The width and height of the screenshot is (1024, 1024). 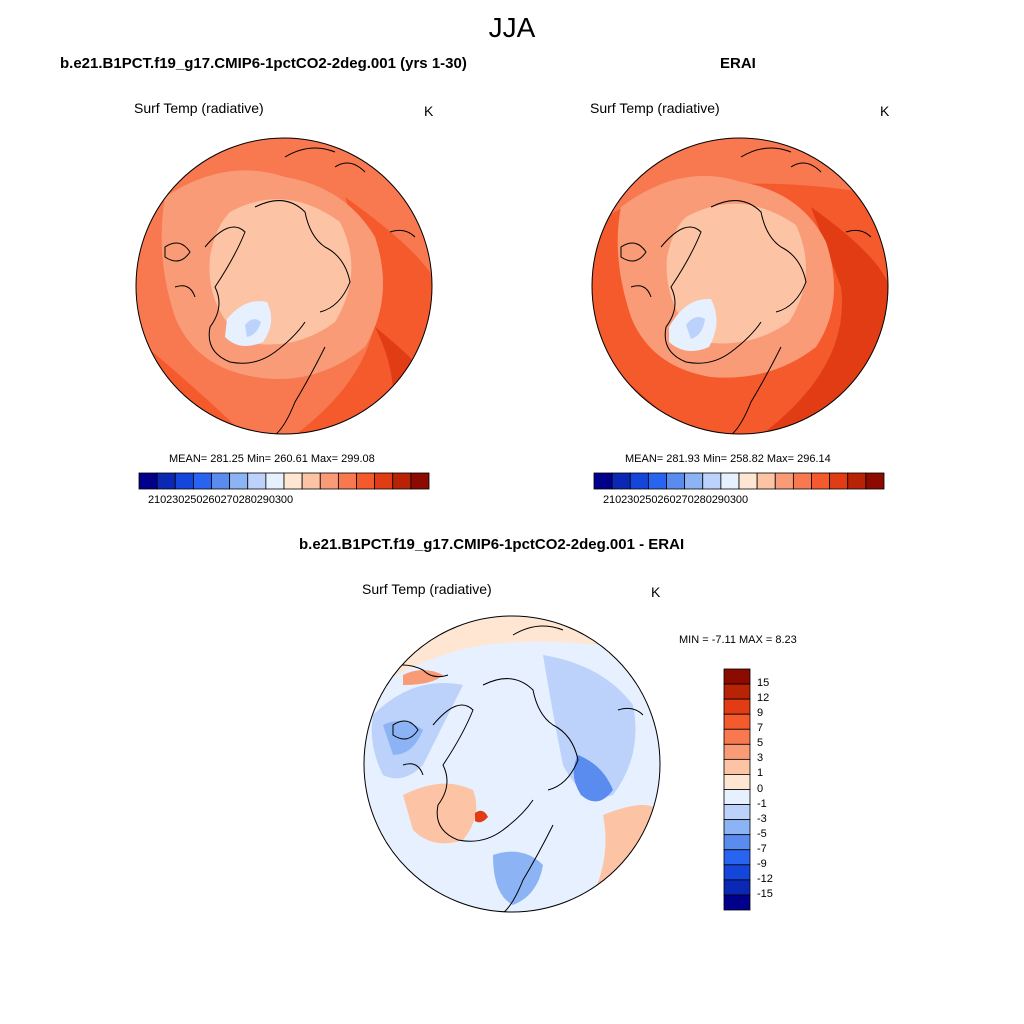 What do you see at coordinates (760, 713) in the screenshot?
I see `colorbar-tick-label: 9` at bounding box center [760, 713].